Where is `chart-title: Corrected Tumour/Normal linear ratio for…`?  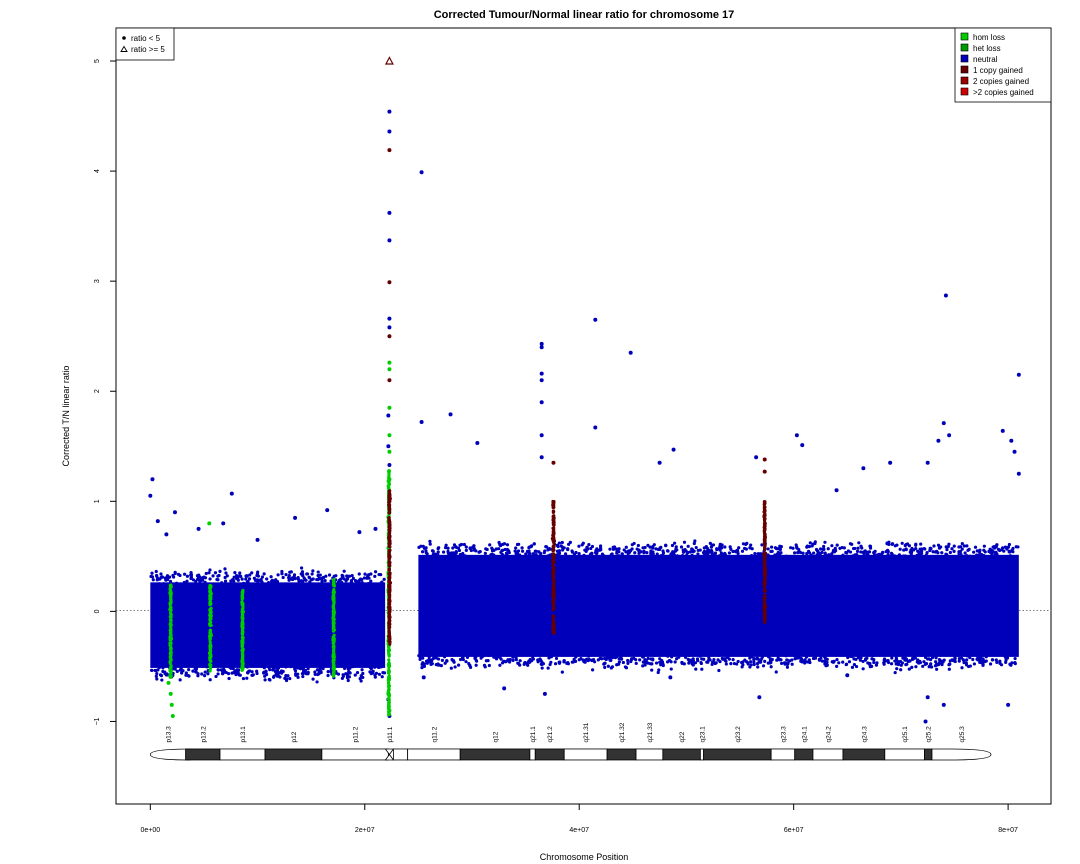
chart-title: Corrected Tumour/Normal linear ratio for… is located at coordinates (584, 15).